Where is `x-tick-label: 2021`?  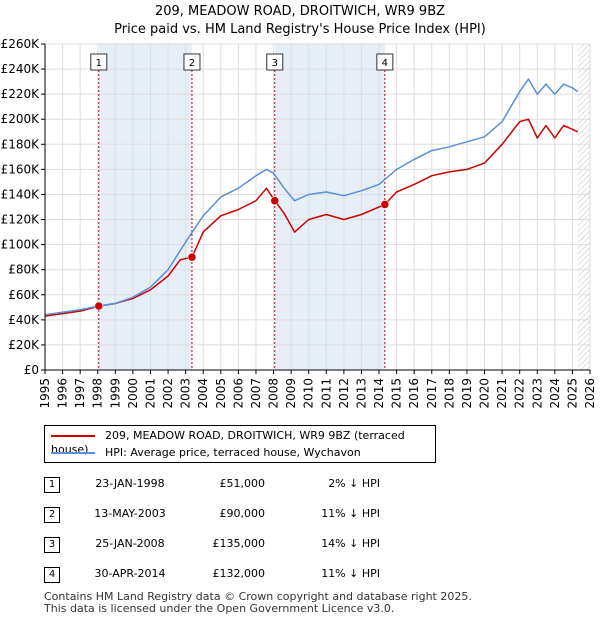
x-tick-label: 2021 is located at coordinates (502, 393).